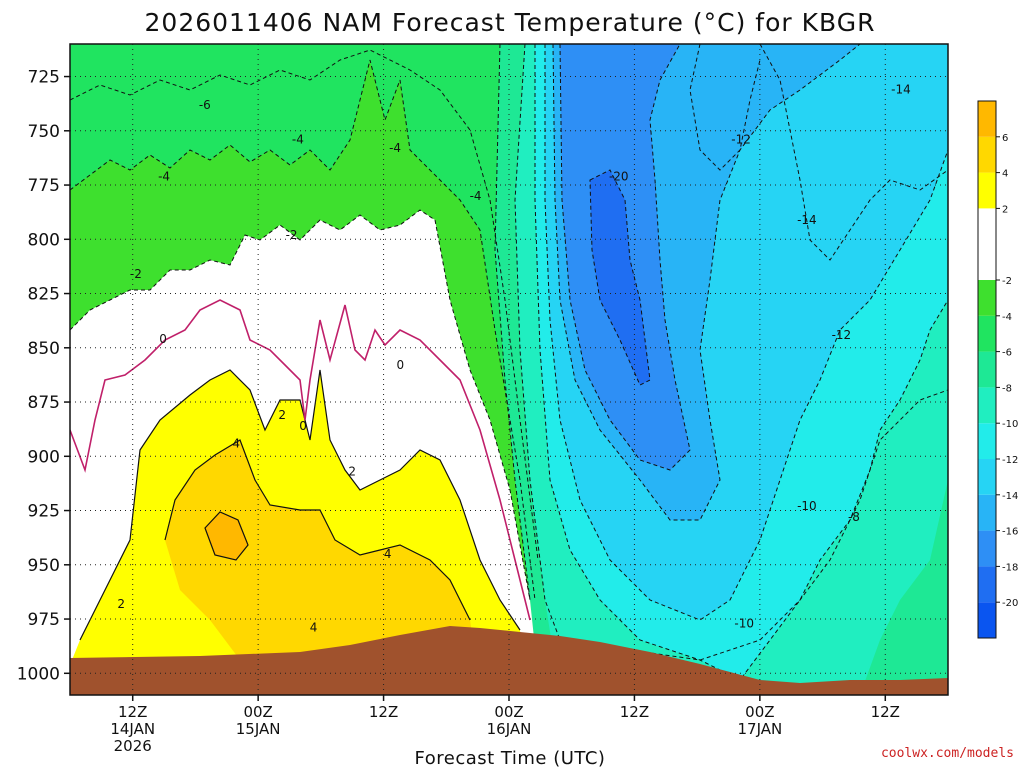 The height and width of the screenshot is (768, 1024). What do you see at coordinates (205, 105) in the screenshot?
I see `contour-label: -6` at bounding box center [205, 105].